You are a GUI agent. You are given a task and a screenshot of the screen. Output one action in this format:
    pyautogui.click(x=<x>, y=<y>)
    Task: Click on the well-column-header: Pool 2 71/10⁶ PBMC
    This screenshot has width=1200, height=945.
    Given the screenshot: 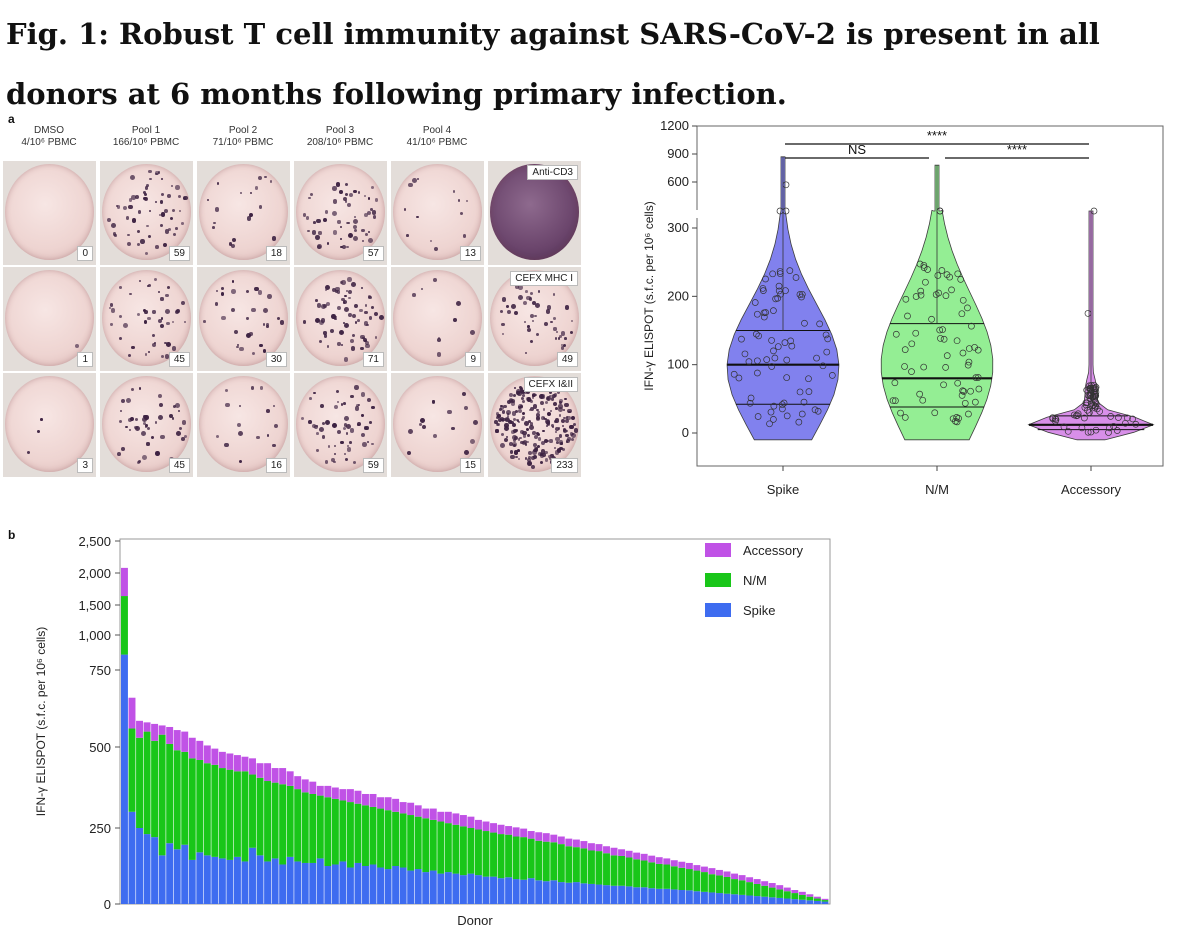 What is the action you would take?
    pyautogui.click(x=243, y=137)
    